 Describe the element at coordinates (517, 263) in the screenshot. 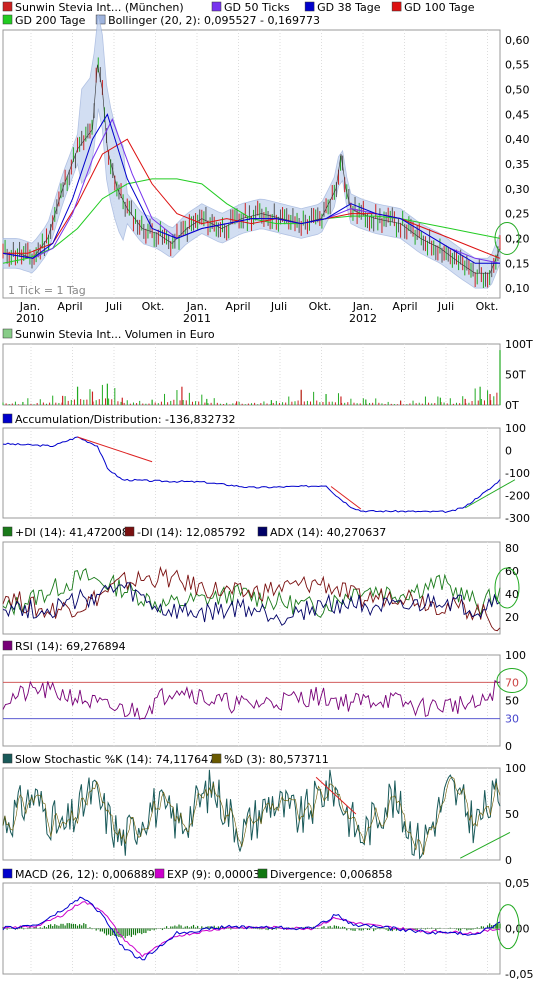

I see `y-tick-label: 0,15` at that location.